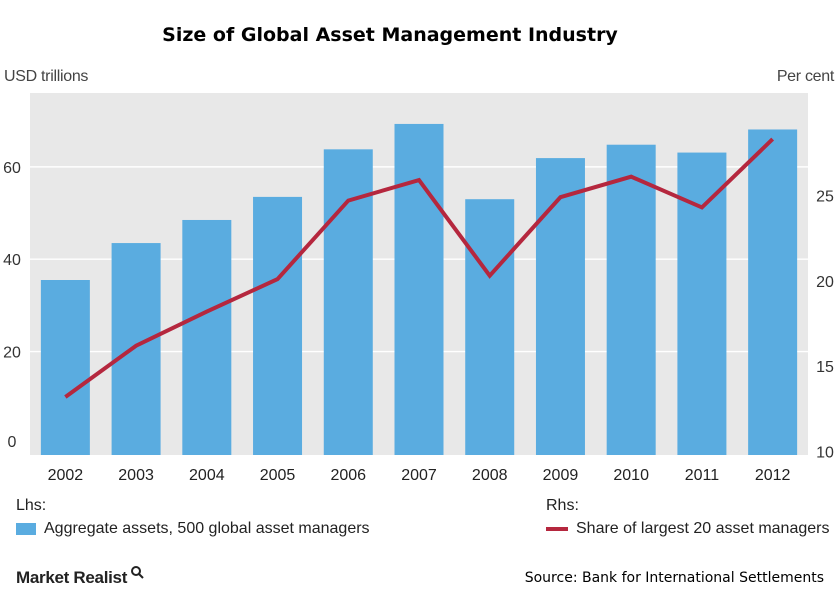  I want to click on bar-2009, so click(560, 306).